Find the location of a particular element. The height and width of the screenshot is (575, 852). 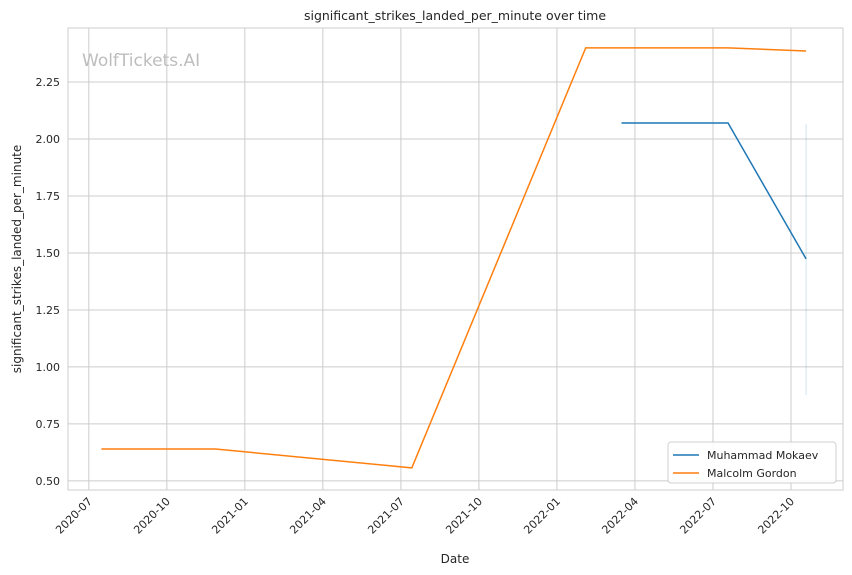

x-tick-label: 2021-04 is located at coordinates (308, 516).